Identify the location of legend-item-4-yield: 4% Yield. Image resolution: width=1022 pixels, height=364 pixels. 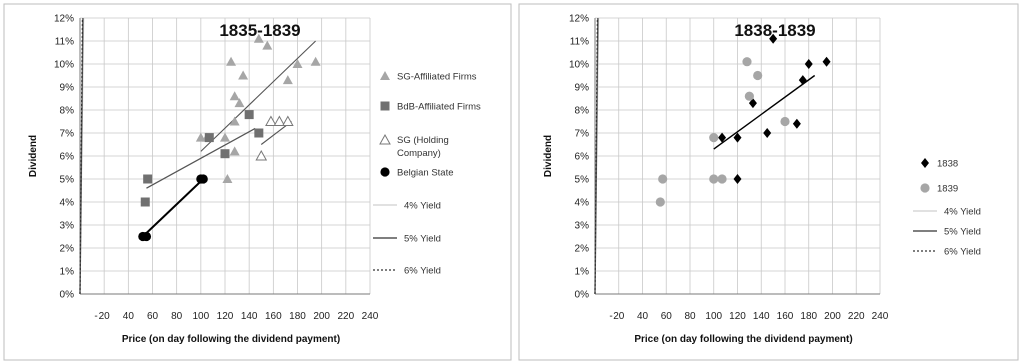
(407, 206).